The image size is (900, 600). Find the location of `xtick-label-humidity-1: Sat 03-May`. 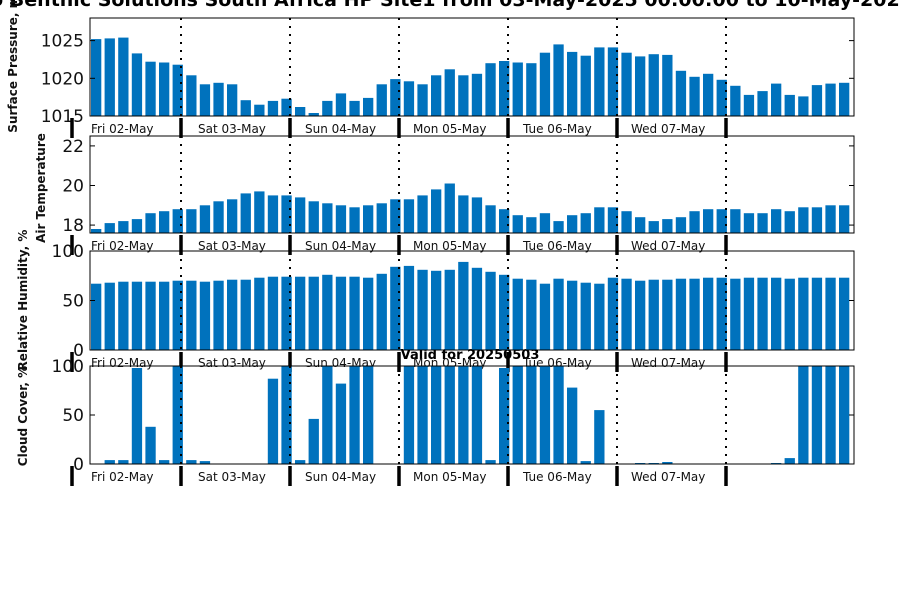

xtick-label-humidity-1: Sat 03-May is located at coordinates (232, 363).